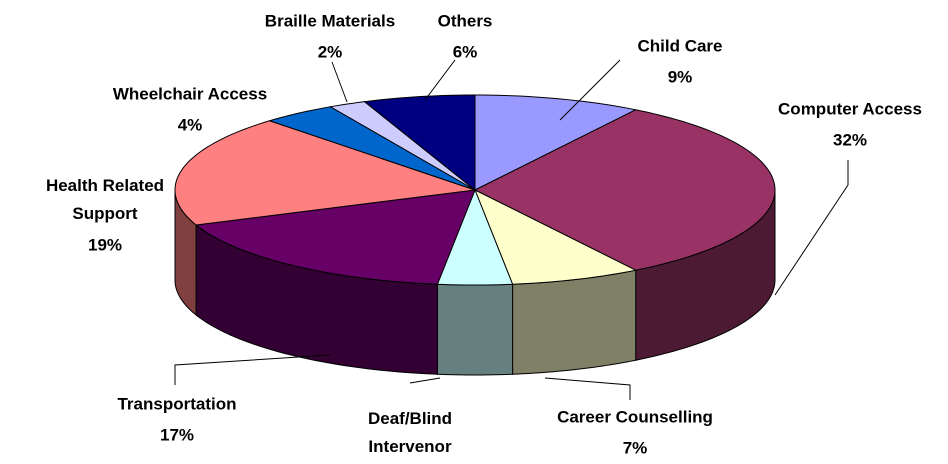 The image size is (948, 464). Describe the element at coordinates (105, 199) in the screenshot. I see `slice-label: Health Related Support` at that location.